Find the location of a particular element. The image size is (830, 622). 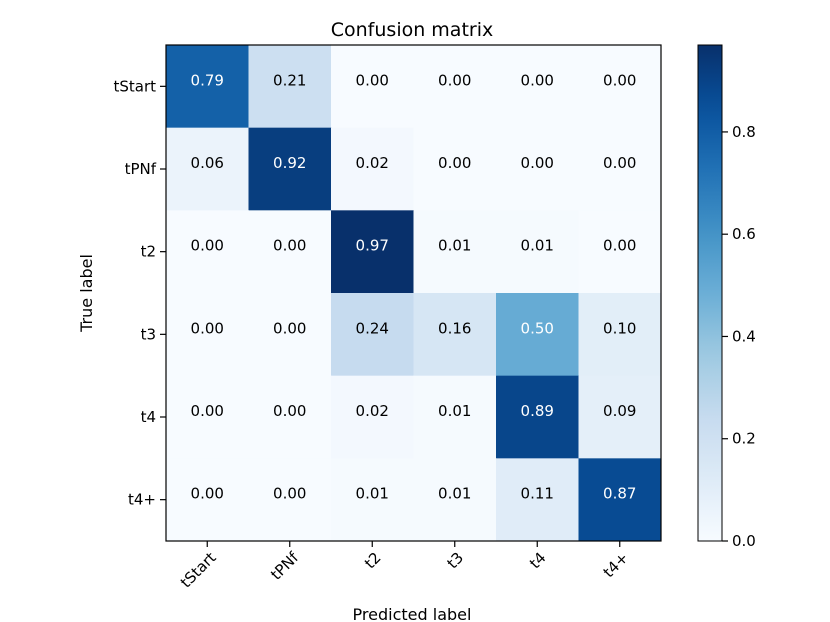

colorbar-tick-label: 0.4 is located at coordinates (744, 336).